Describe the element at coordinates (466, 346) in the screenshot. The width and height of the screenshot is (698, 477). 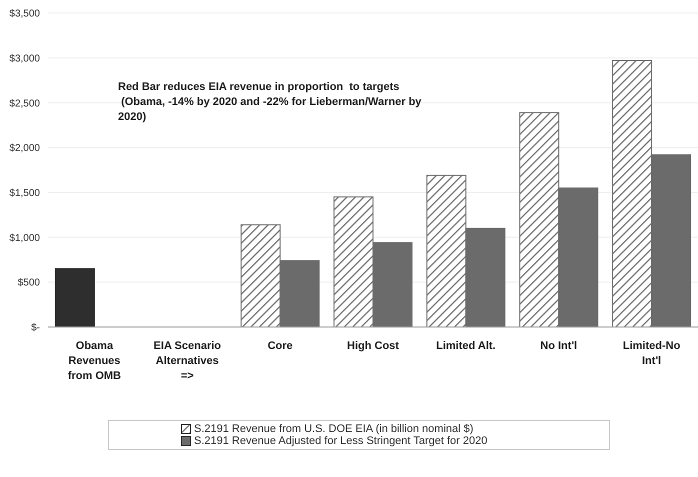
I see `x-tick-label: Limited Alt.` at that location.